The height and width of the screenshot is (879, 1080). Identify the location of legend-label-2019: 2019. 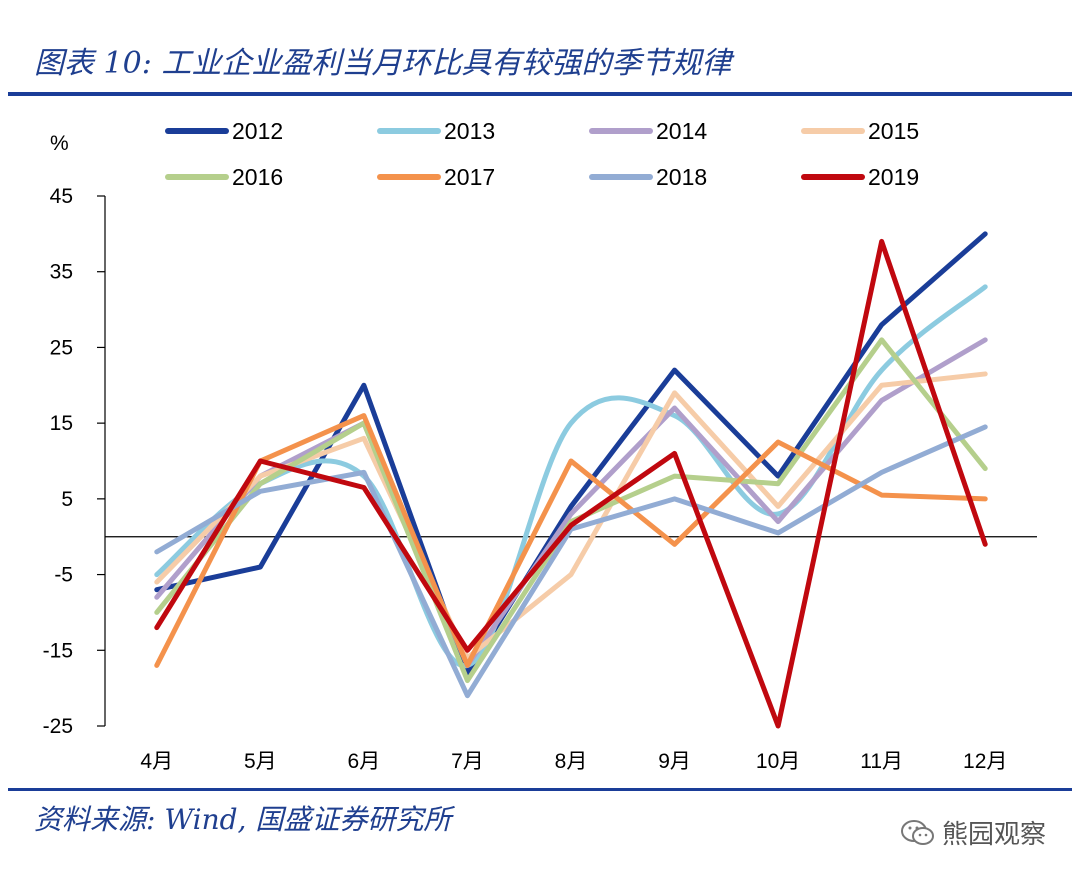
(893, 177).